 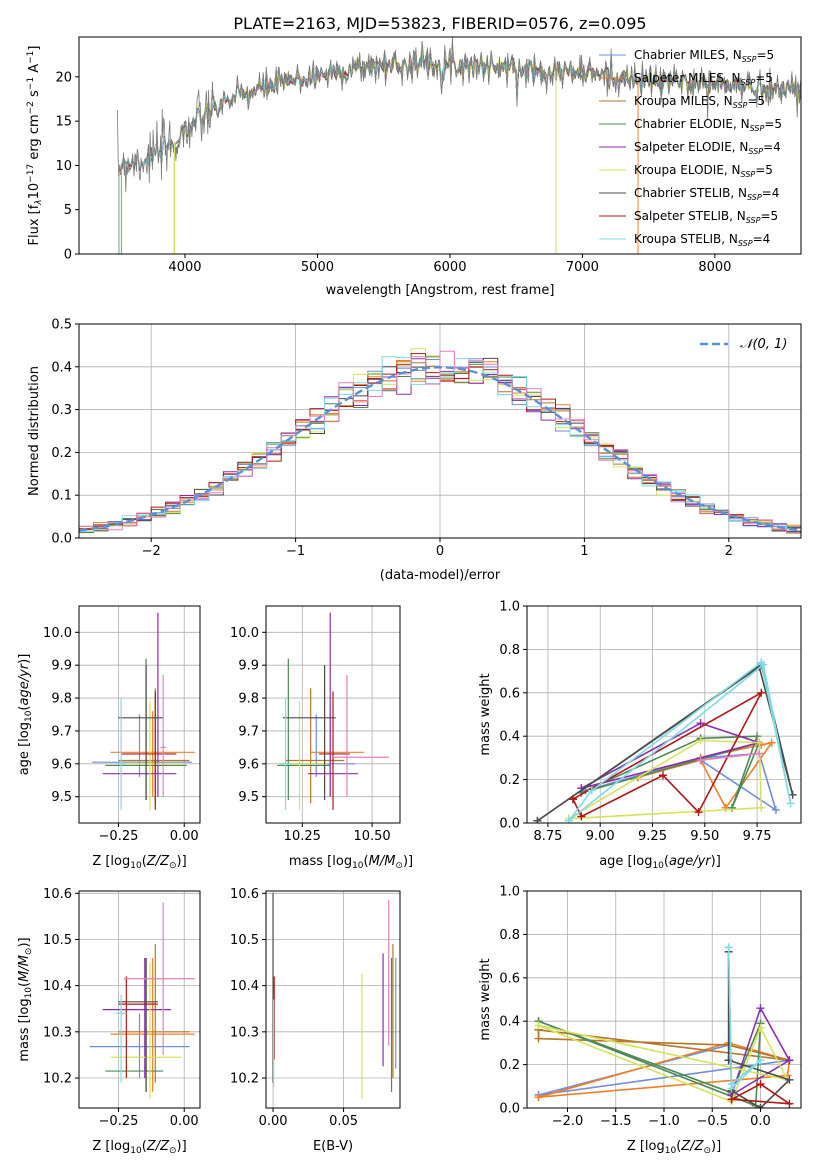 What do you see at coordinates (660, 862) in the screenshot?
I see `x-axis-label: age [log10(age/yr)]` at bounding box center [660, 862].